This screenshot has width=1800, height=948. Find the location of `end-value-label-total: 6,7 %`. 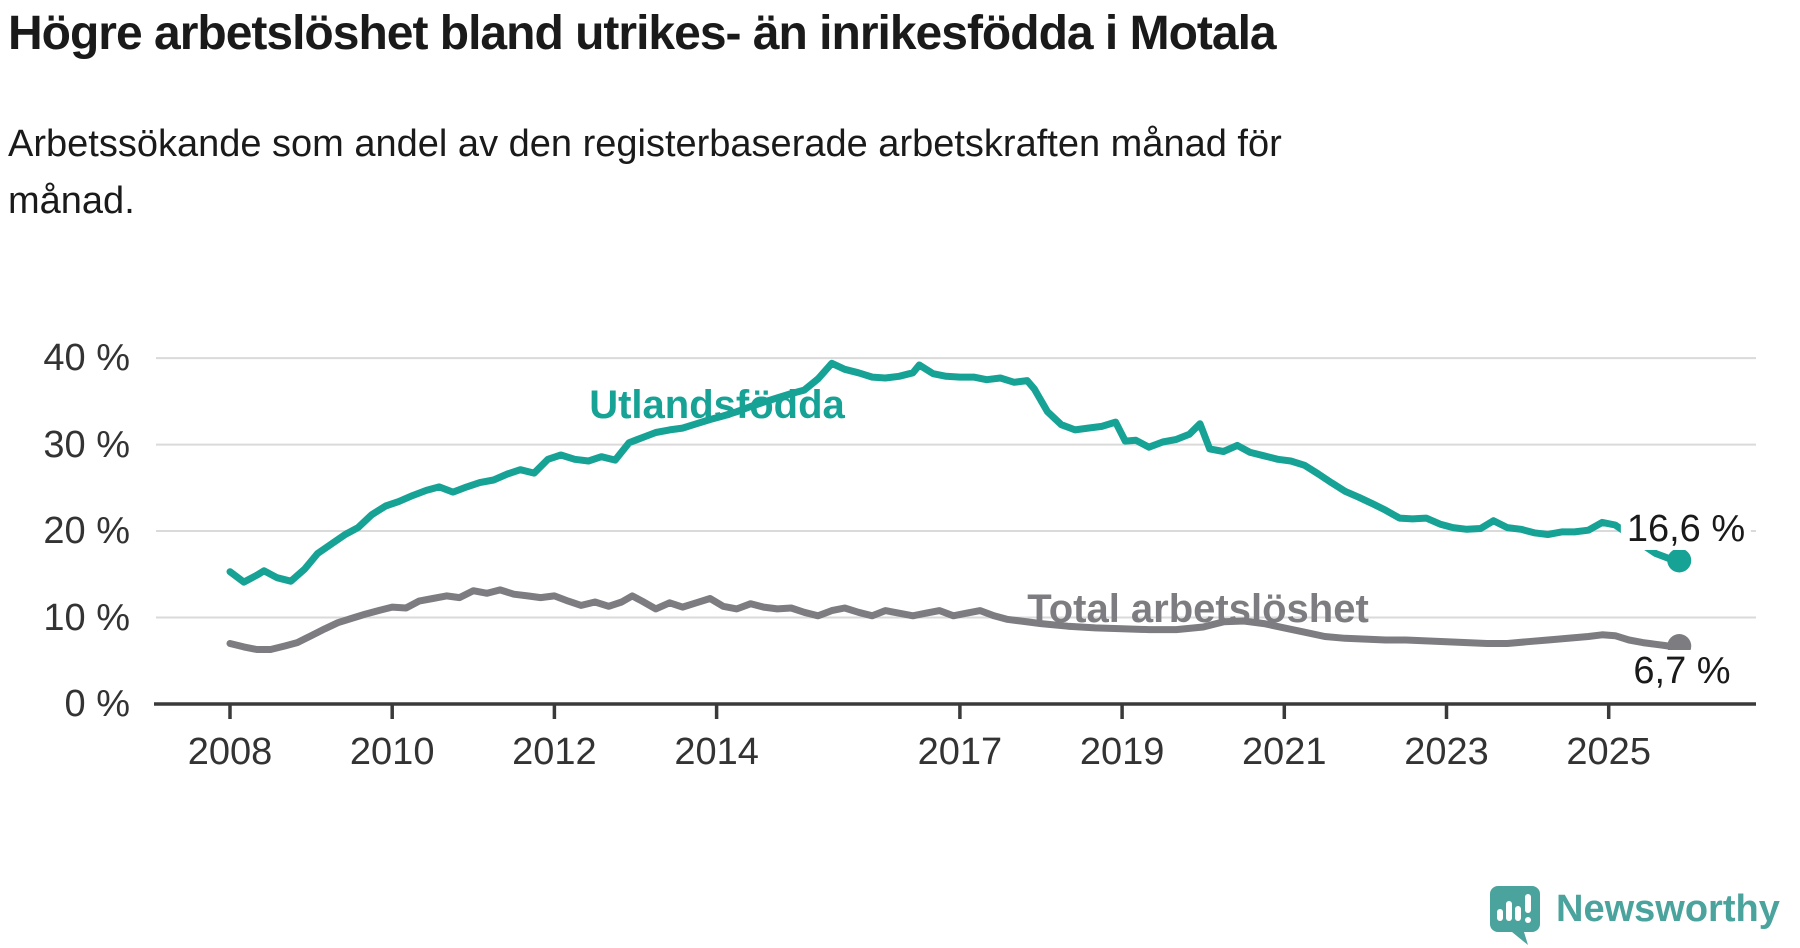

end-value-label-total: 6,7 % is located at coordinates (1682, 671).